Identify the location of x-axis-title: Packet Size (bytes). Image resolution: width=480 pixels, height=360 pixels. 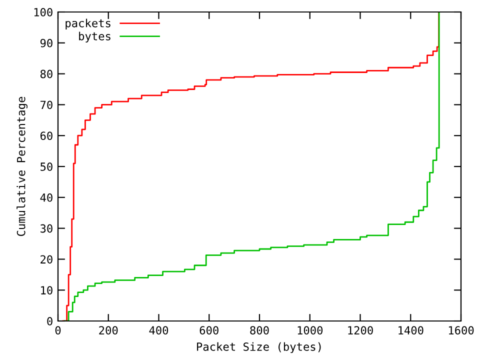
(259, 348).